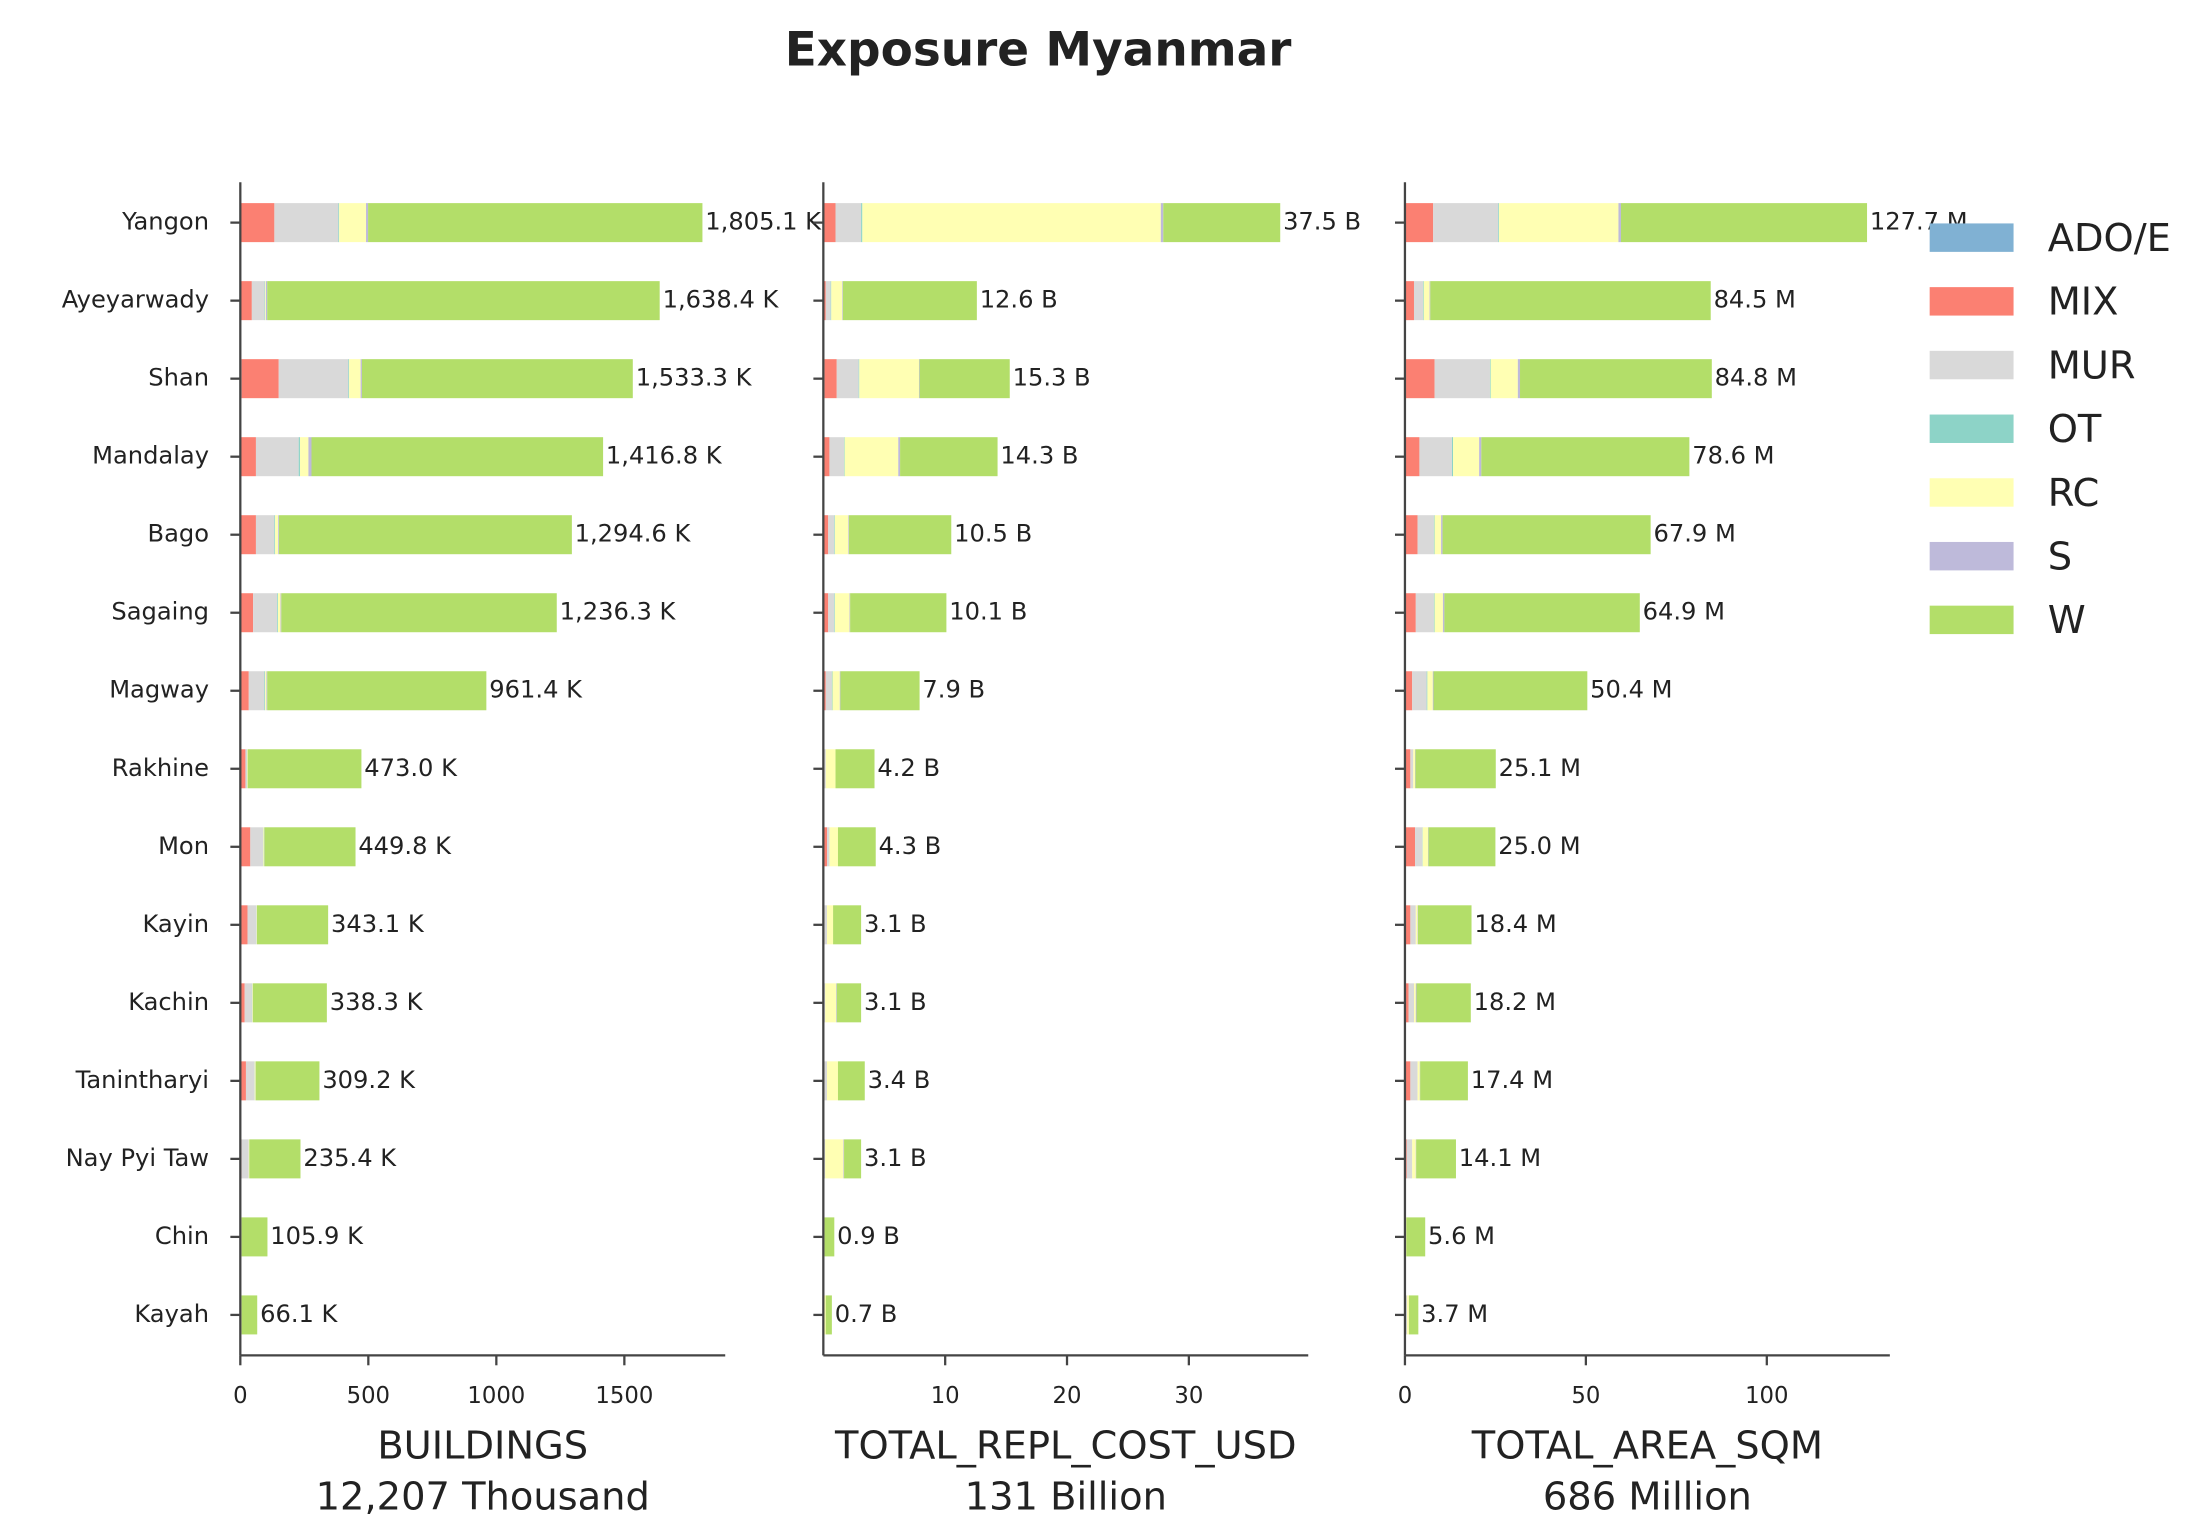 The width and height of the screenshot is (2197, 1529). Describe the element at coordinates (1454, 1314) in the screenshot. I see `total-label: 3.7 M` at that location.